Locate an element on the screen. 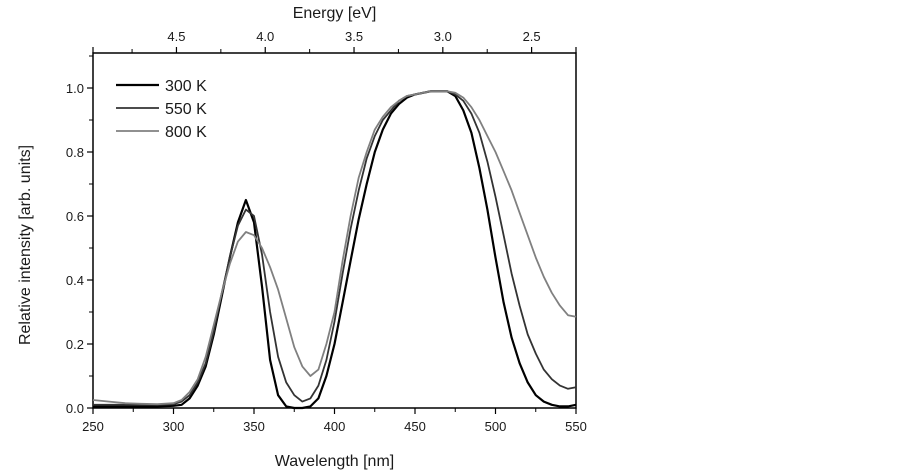 The image size is (902, 471). x-axis-bottom: 250 300 350 400 450 500 550 is located at coordinates (334, 421).